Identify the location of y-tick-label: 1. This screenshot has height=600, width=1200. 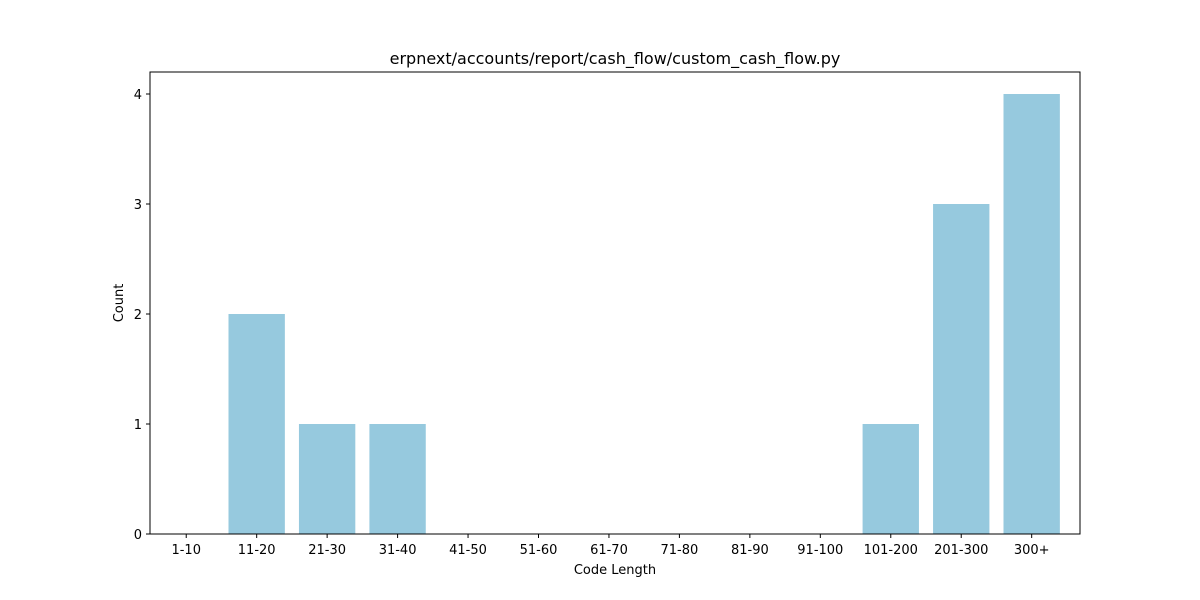
(138, 425).